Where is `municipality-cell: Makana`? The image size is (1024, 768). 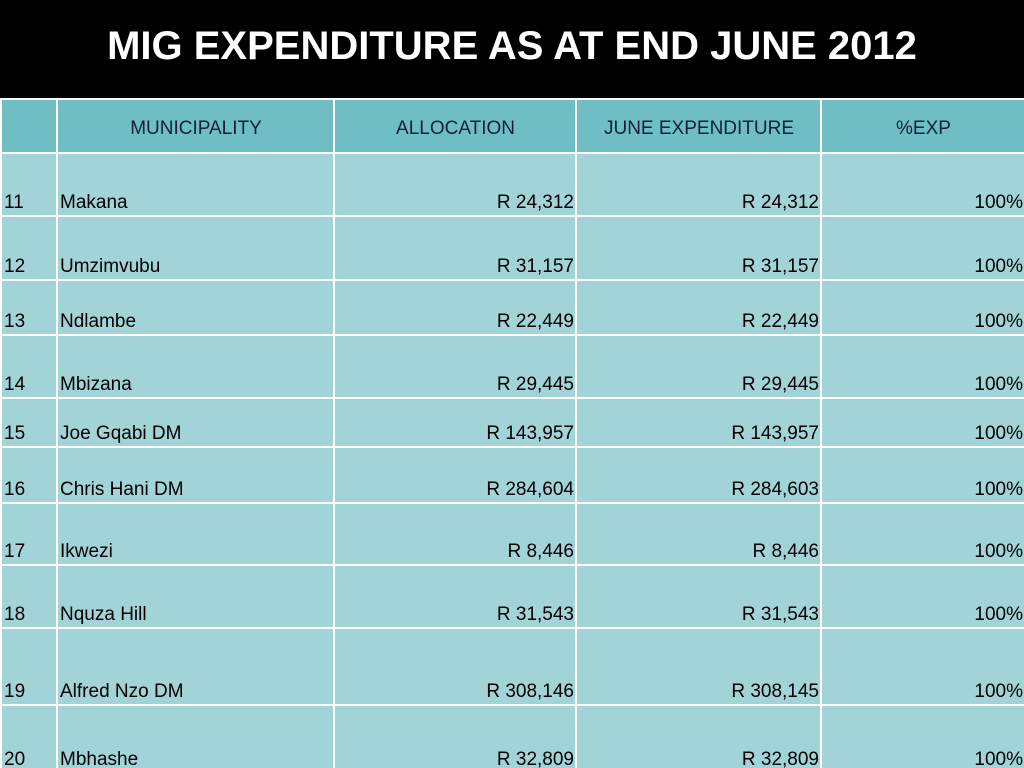 municipality-cell: Makana is located at coordinates (195, 184).